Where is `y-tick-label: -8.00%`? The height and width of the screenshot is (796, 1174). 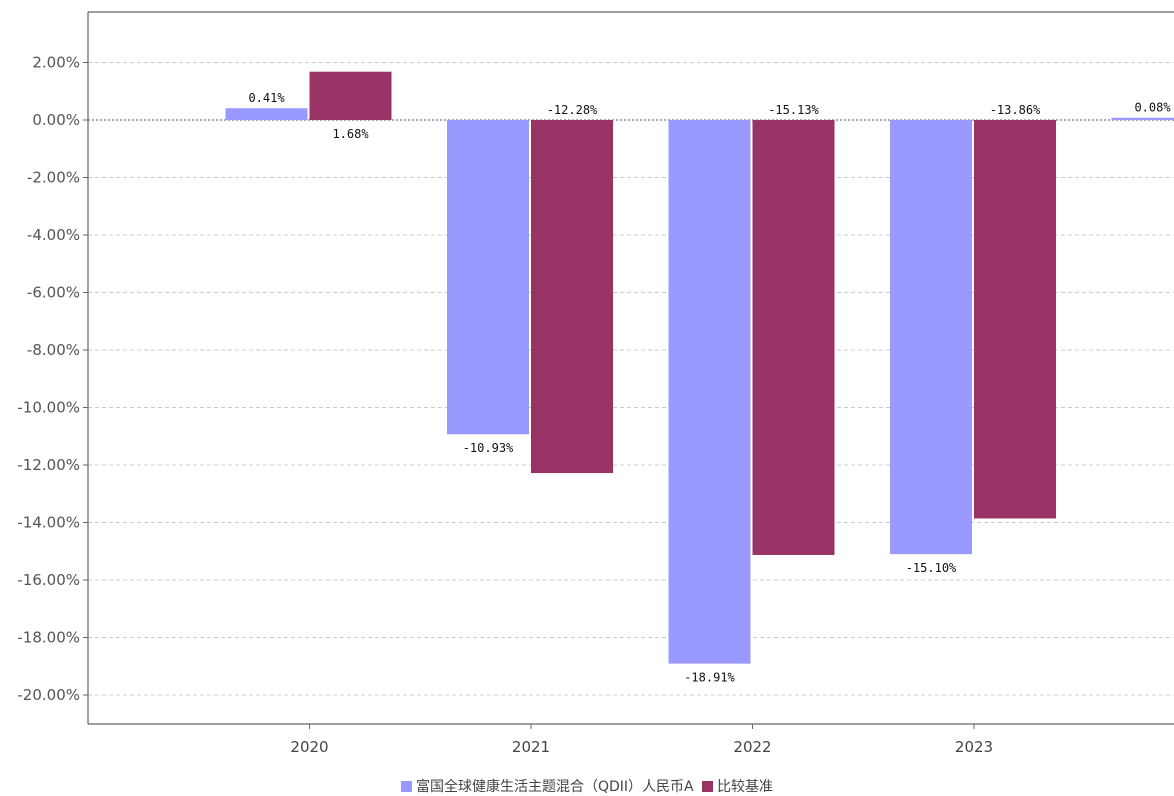
y-tick-label: -8.00% is located at coordinates (53, 350).